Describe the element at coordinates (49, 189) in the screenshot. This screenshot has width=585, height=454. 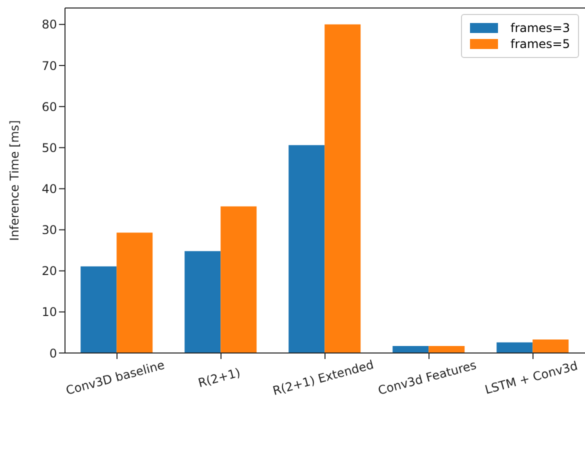
I see `y-tick-label: 40` at that location.